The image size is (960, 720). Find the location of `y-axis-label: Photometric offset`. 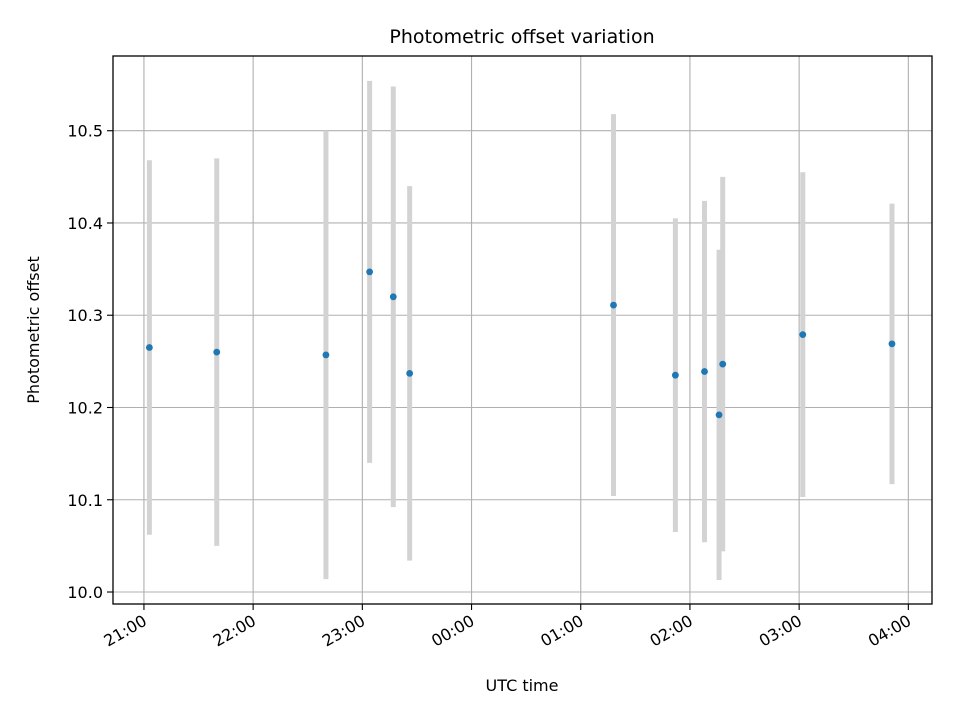

y-axis-label: Photometric offset is located at coordinates (33, 330).